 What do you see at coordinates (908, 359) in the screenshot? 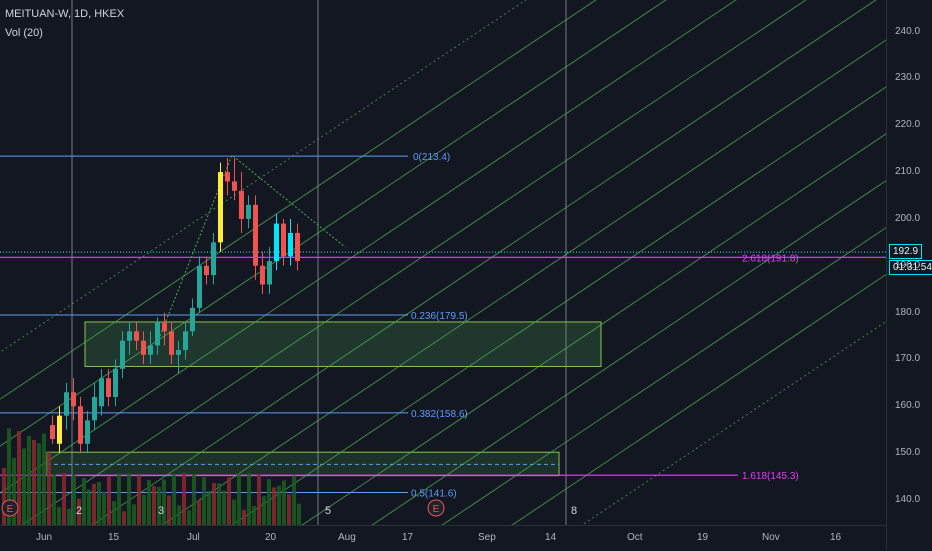
I see `price-tick-label: 170.0` at bounding box center [908, 359].